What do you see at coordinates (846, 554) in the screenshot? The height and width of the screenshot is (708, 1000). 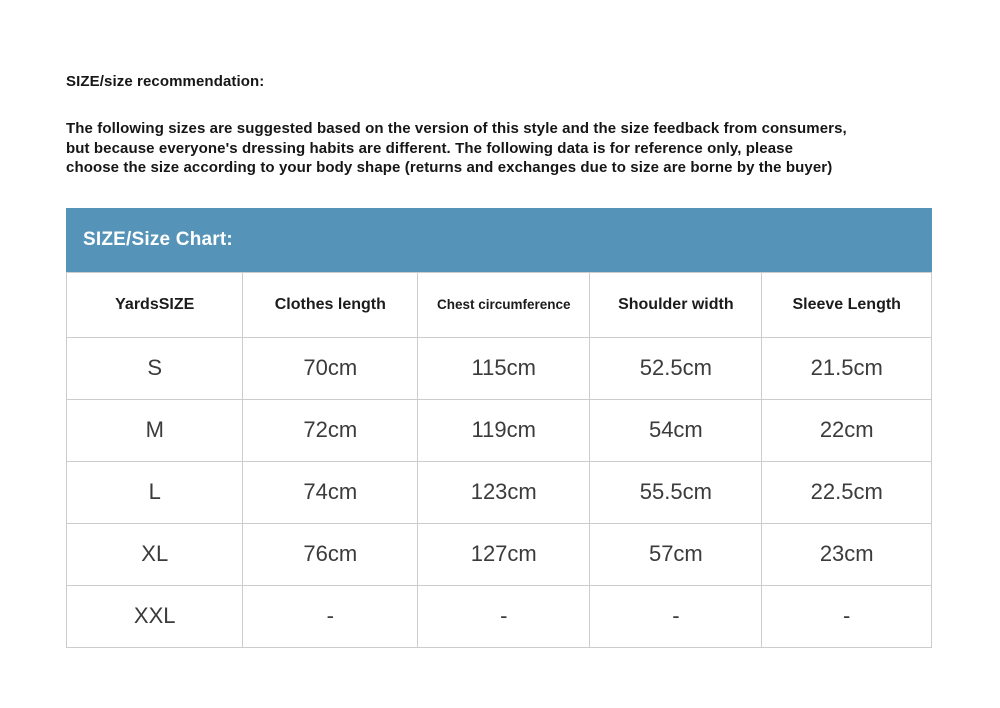 I see `sleeve-length-cell: 23cm` at bounding box center [846, 554].